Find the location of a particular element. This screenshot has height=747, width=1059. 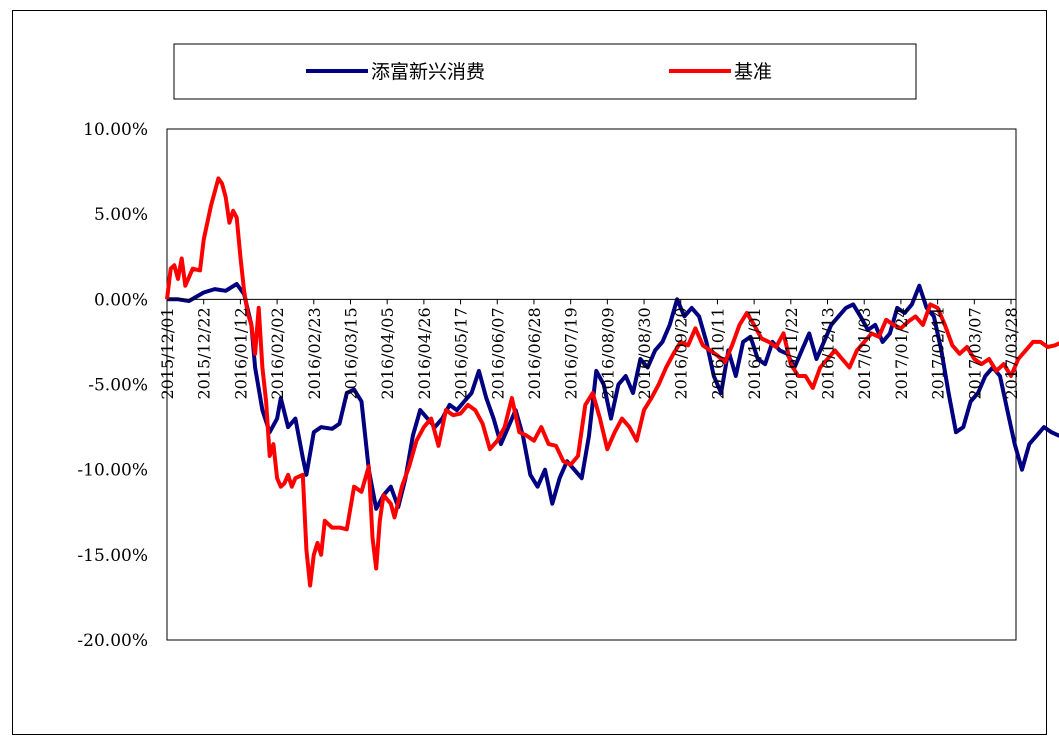

x-tick-label: 2016/09/20 is located at coordinates (681, 353).